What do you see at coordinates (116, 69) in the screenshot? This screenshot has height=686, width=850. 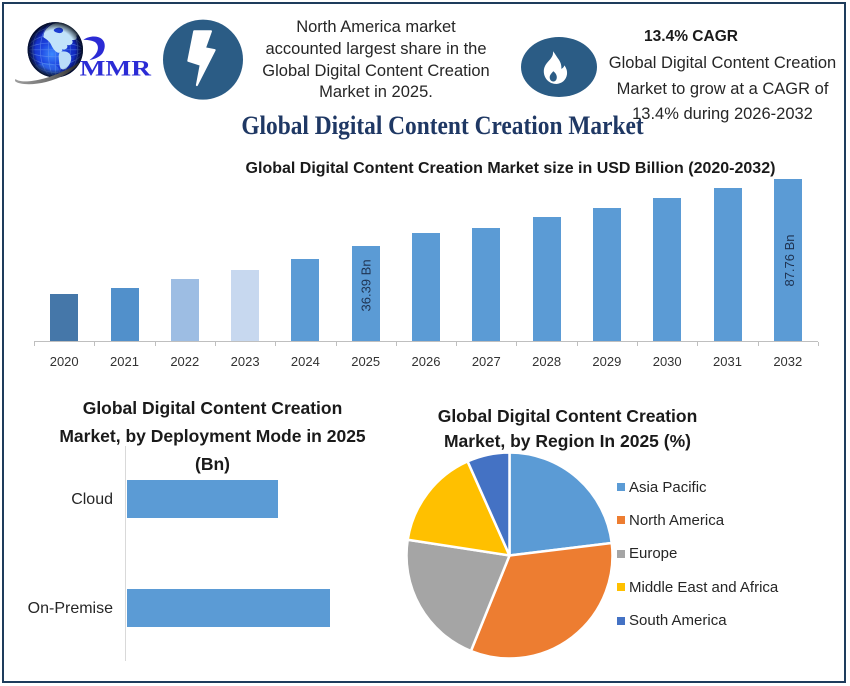 I see `svg-text: MMR` at bounding box center [116, 69].